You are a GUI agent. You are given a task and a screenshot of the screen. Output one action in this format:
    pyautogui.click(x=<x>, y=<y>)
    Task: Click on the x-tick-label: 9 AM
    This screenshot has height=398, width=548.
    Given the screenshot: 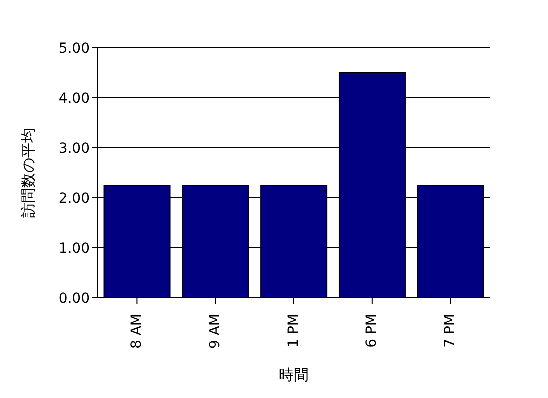 What is the action you would take?
    pyautogui.click(x=215, y=332)
    